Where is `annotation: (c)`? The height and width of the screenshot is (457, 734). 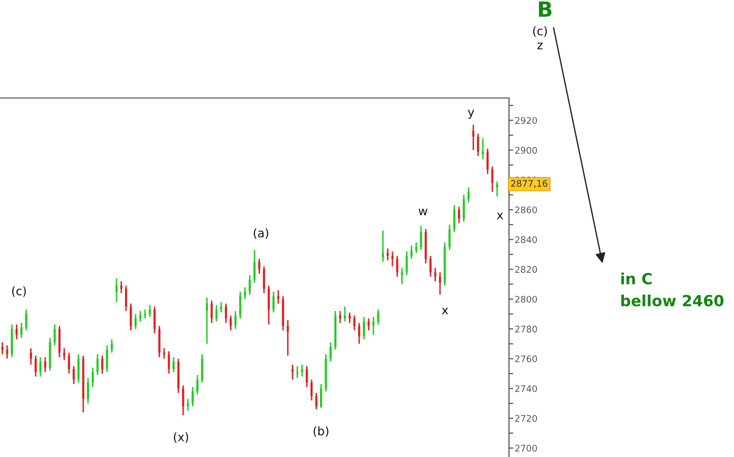
annotation: (c) is located at coordinates (19, 291).